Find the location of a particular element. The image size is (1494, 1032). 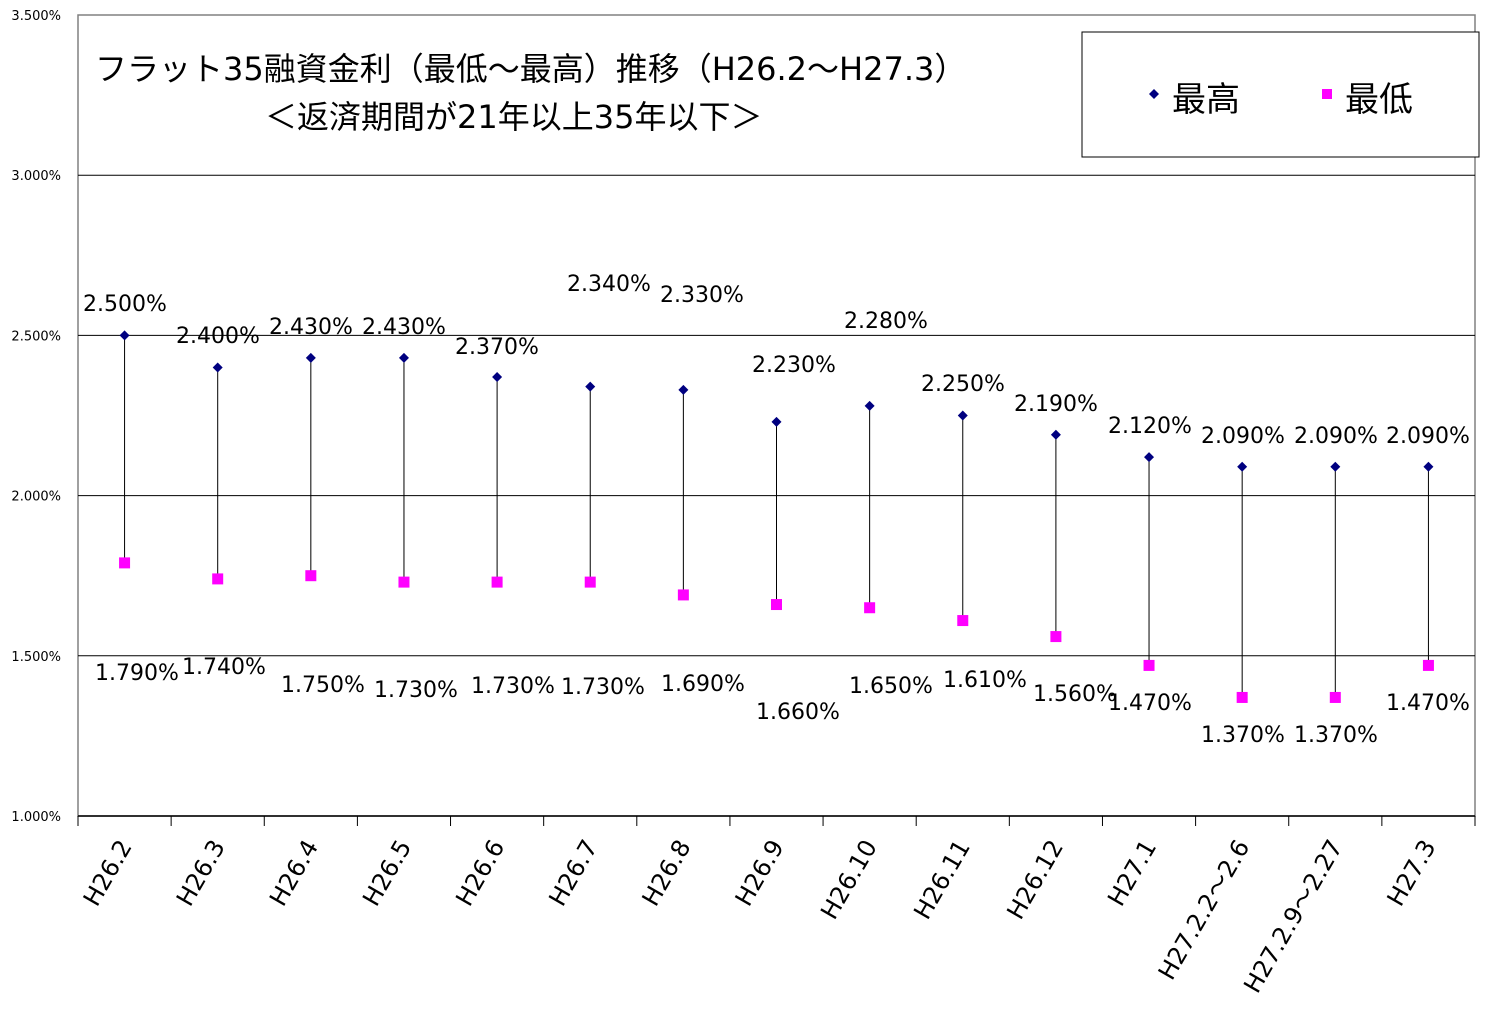

legend-marker-min is located at coordinates (1327, 94).